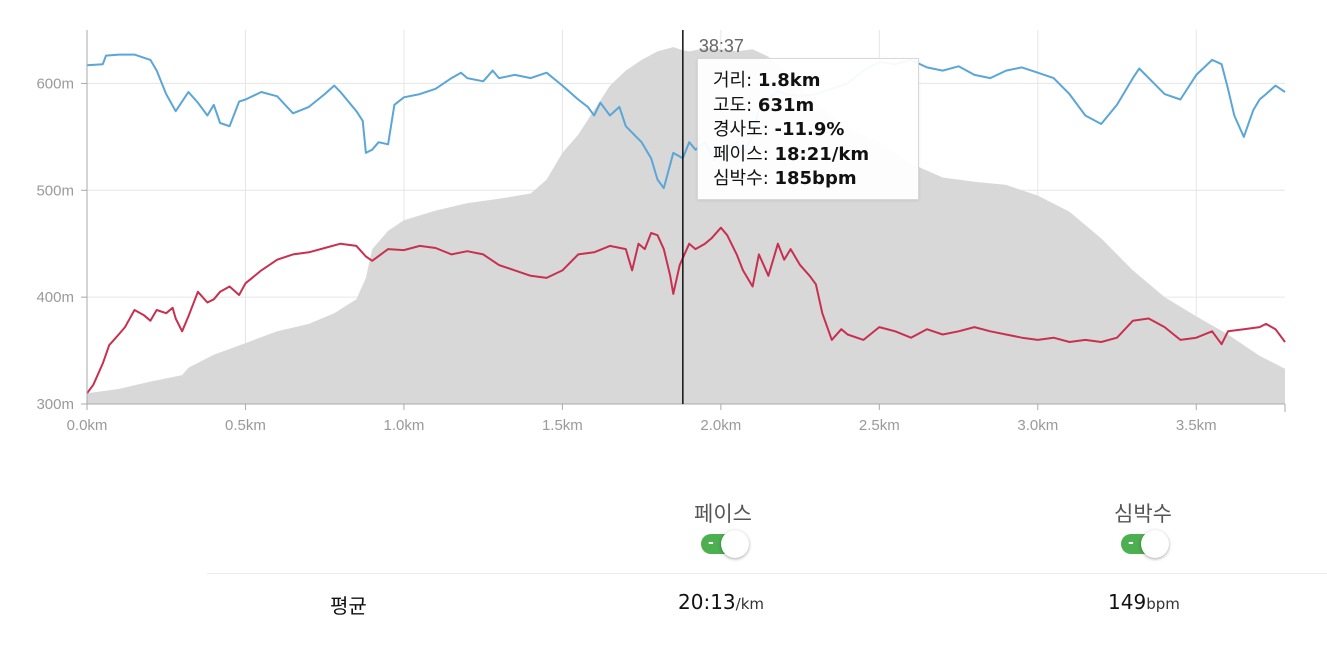 This screenshot has width=1327, height=656. I want to click on heart-rate-toggle-knob, so click(1155, 544).